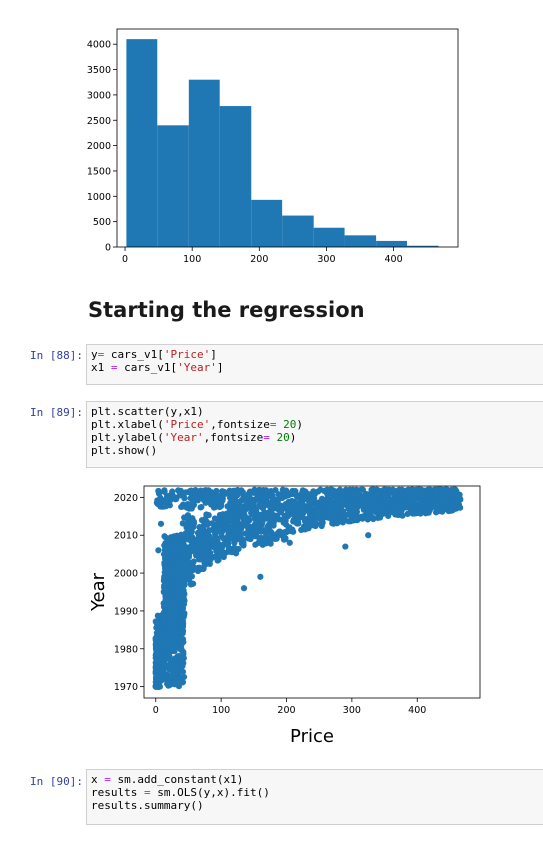 This screenshot has width=543, height=848. I want to click on histogram-bars, so click(282, 143).